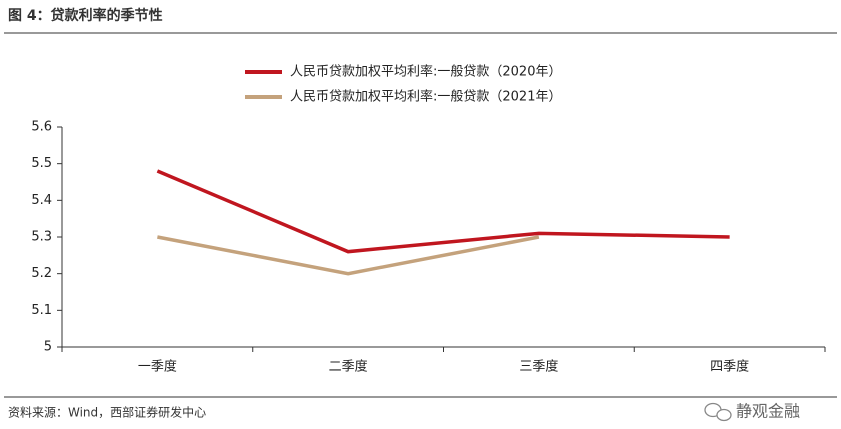 This screenshot has width=841, height=429. I want to click on x-tick-label: 三季度, so click(538, 367).